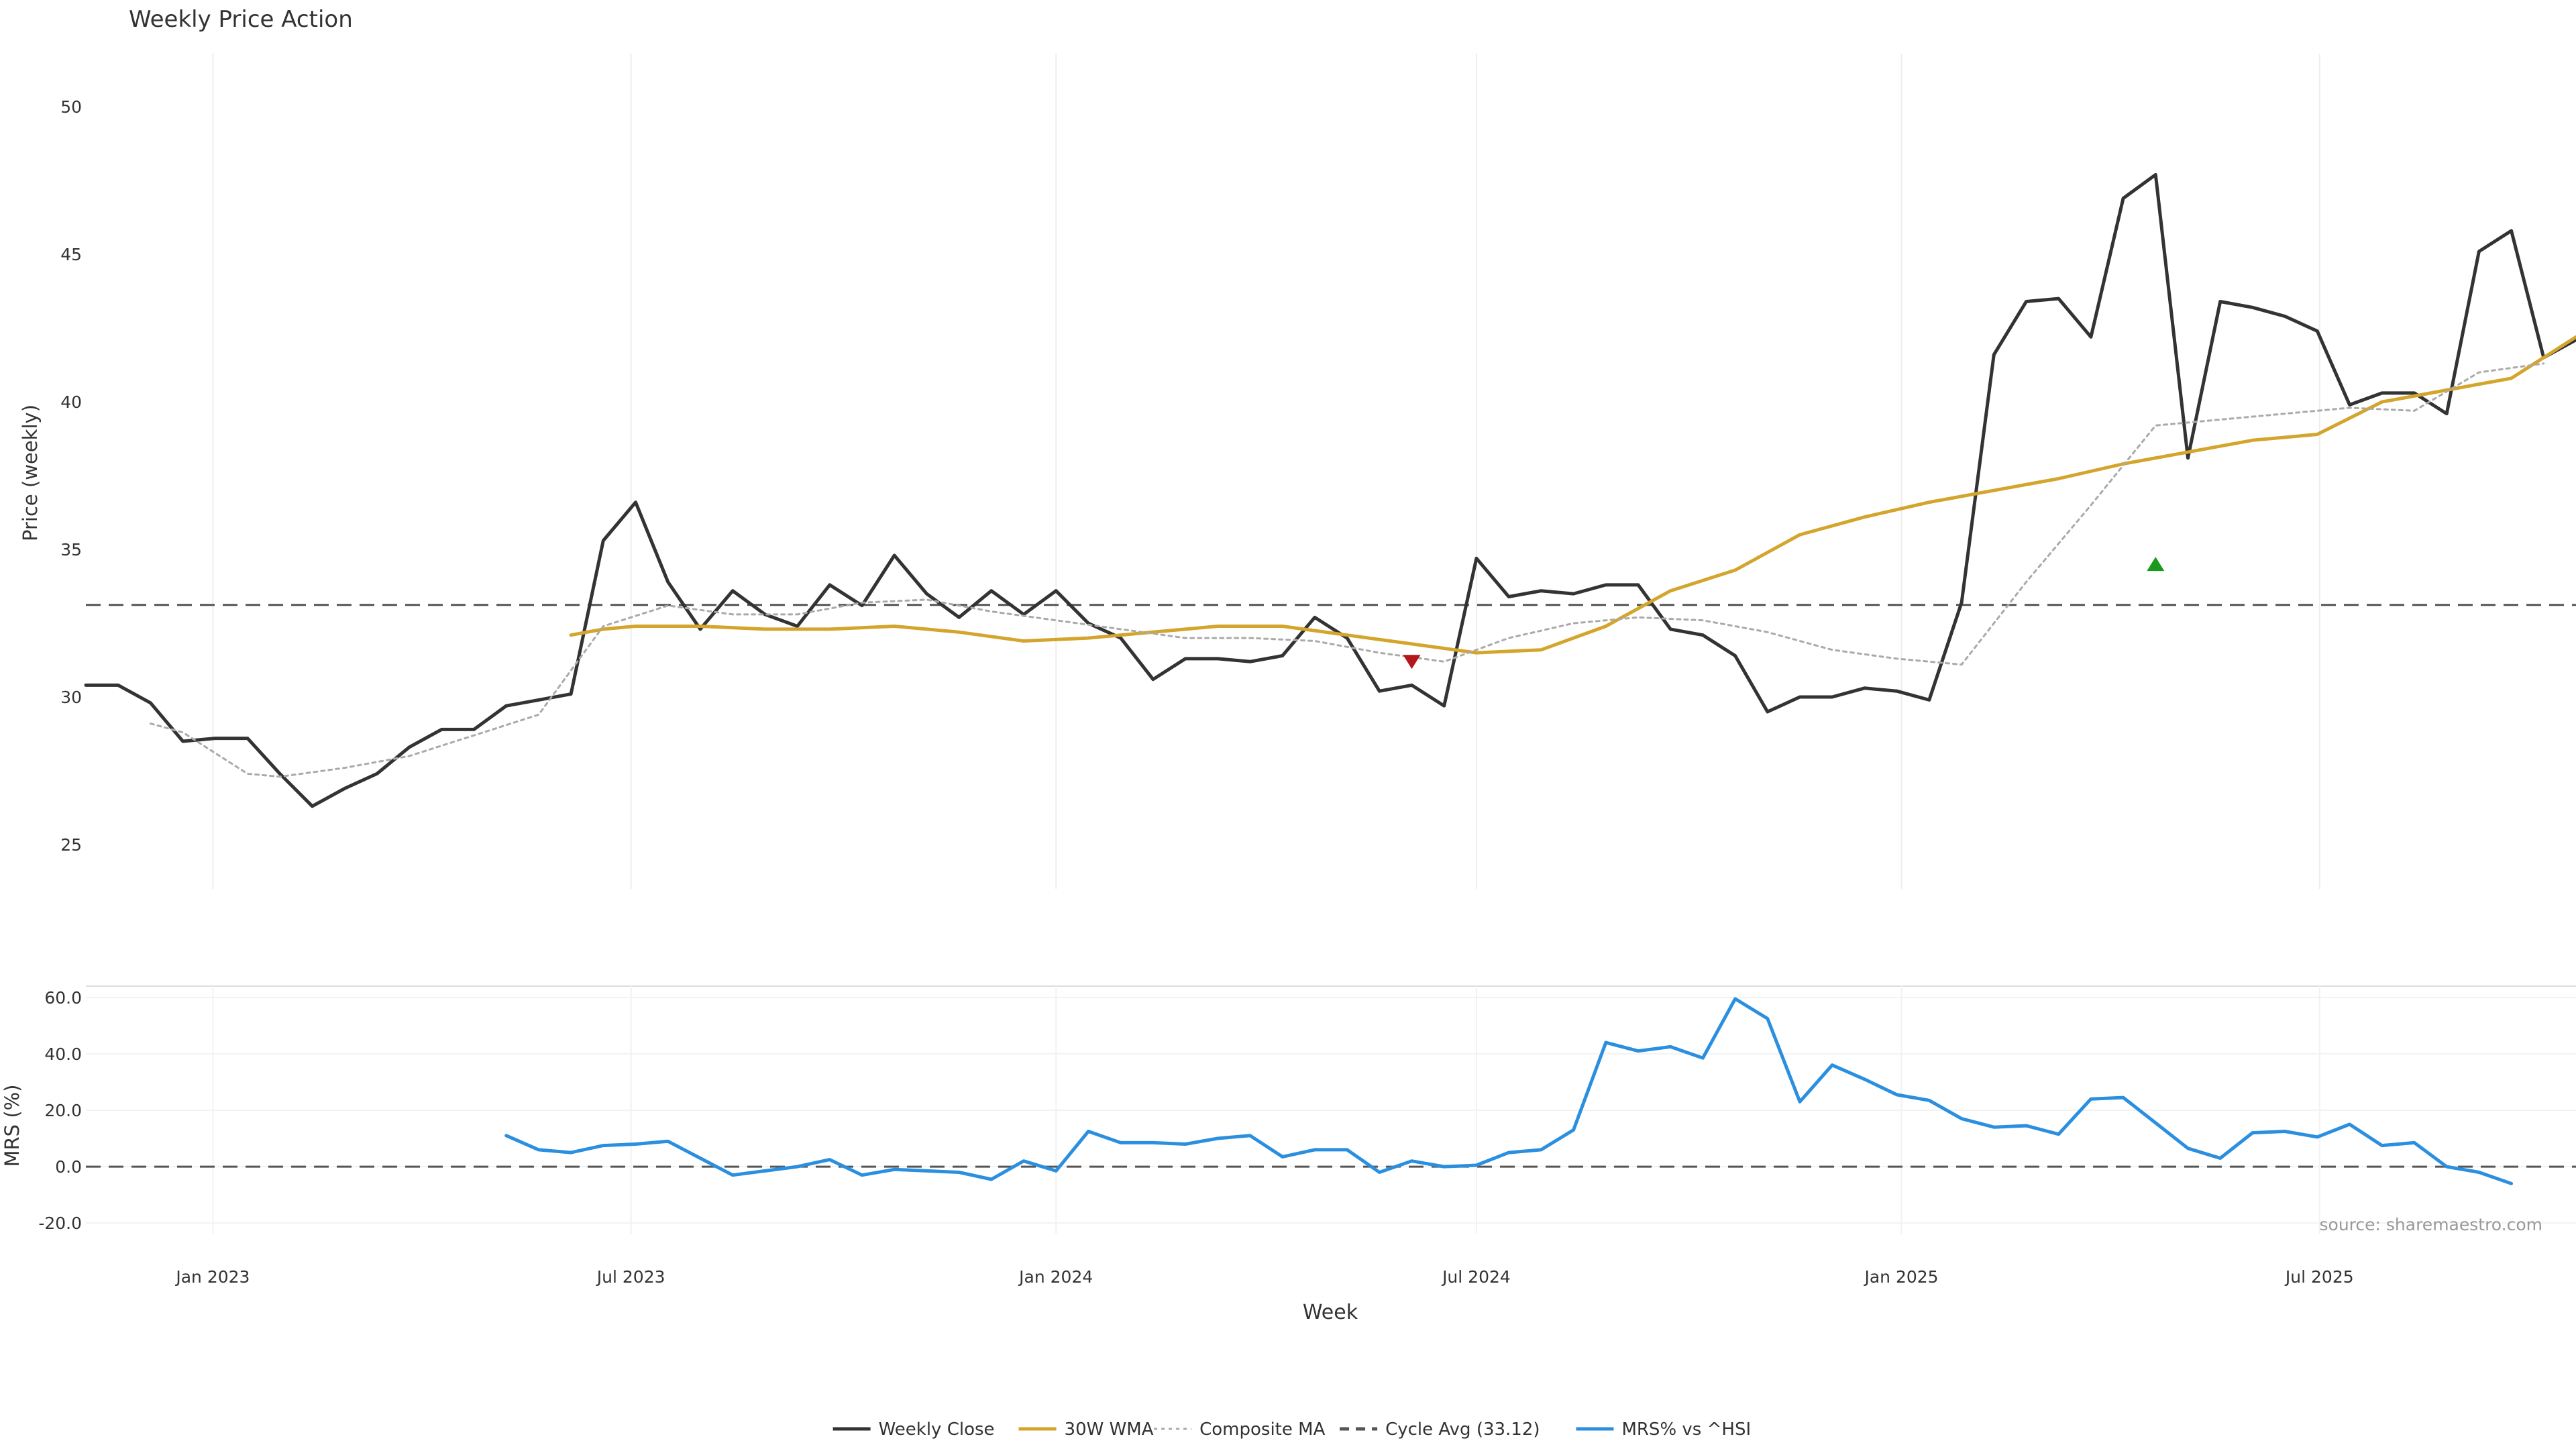 The image size is (2576, 1449). Describe the element at coordinates (630, 1277) in the screenshot. I see `x-tick-label: Jul 2023` at that location.